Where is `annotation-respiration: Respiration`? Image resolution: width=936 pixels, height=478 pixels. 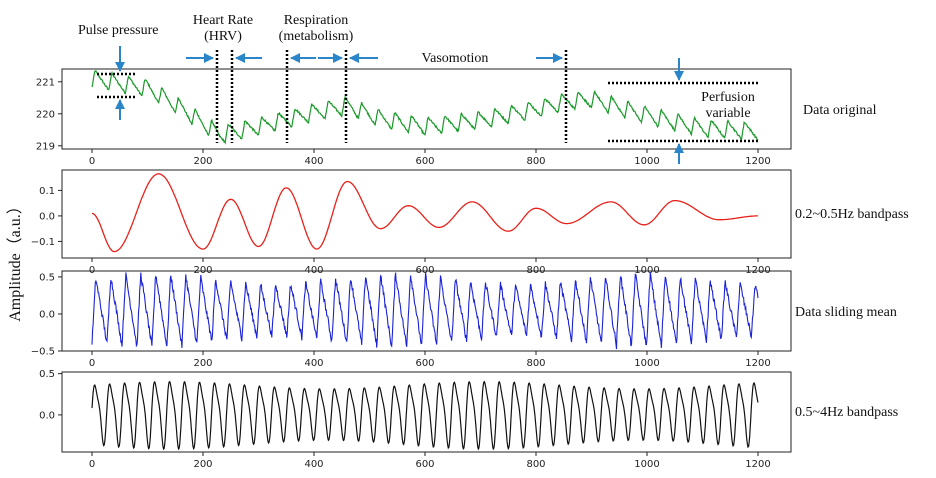
annotation-respiration: Respiration is located at coordinates (316, 20).